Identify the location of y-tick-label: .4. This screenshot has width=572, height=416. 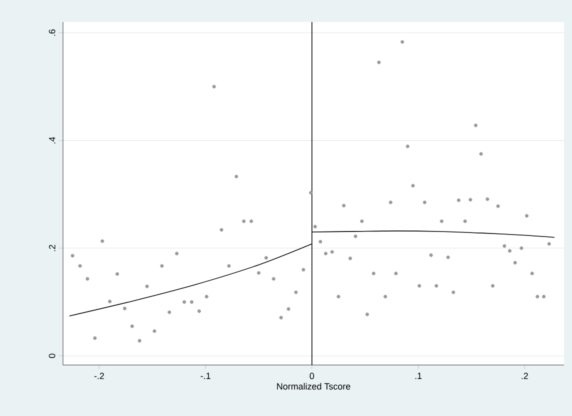
(52, 140).